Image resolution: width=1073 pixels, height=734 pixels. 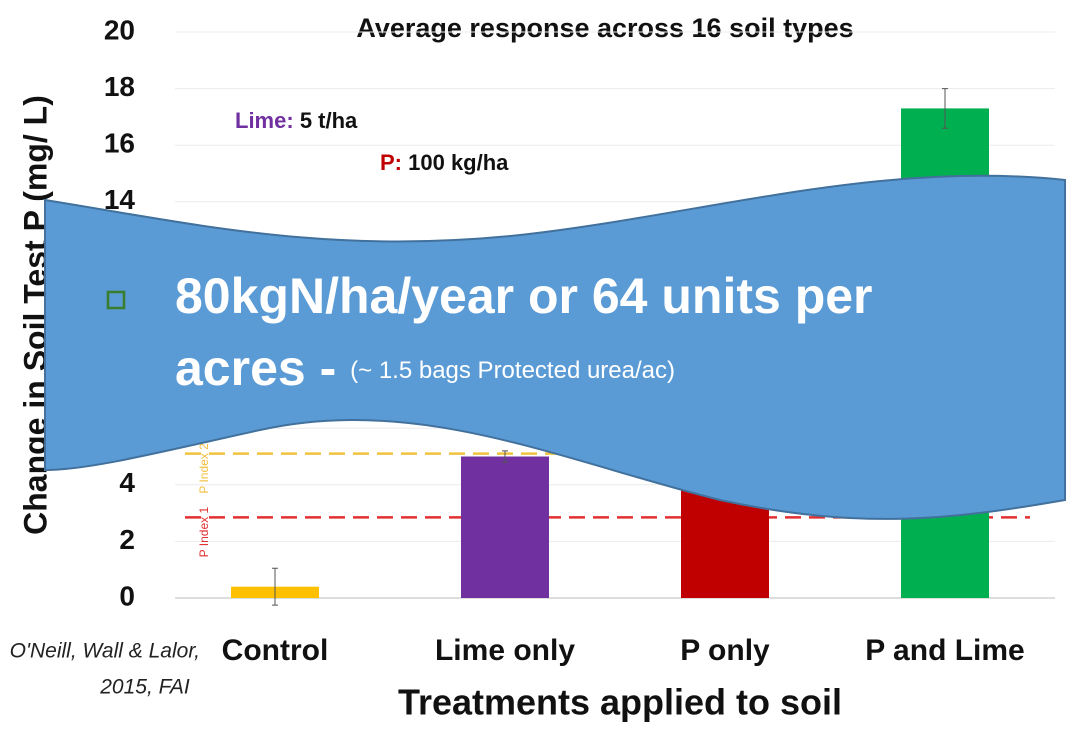 I want to click on banner-note: (~ 1.5 bags Protected urea/ac), so click(x=512, y=370).